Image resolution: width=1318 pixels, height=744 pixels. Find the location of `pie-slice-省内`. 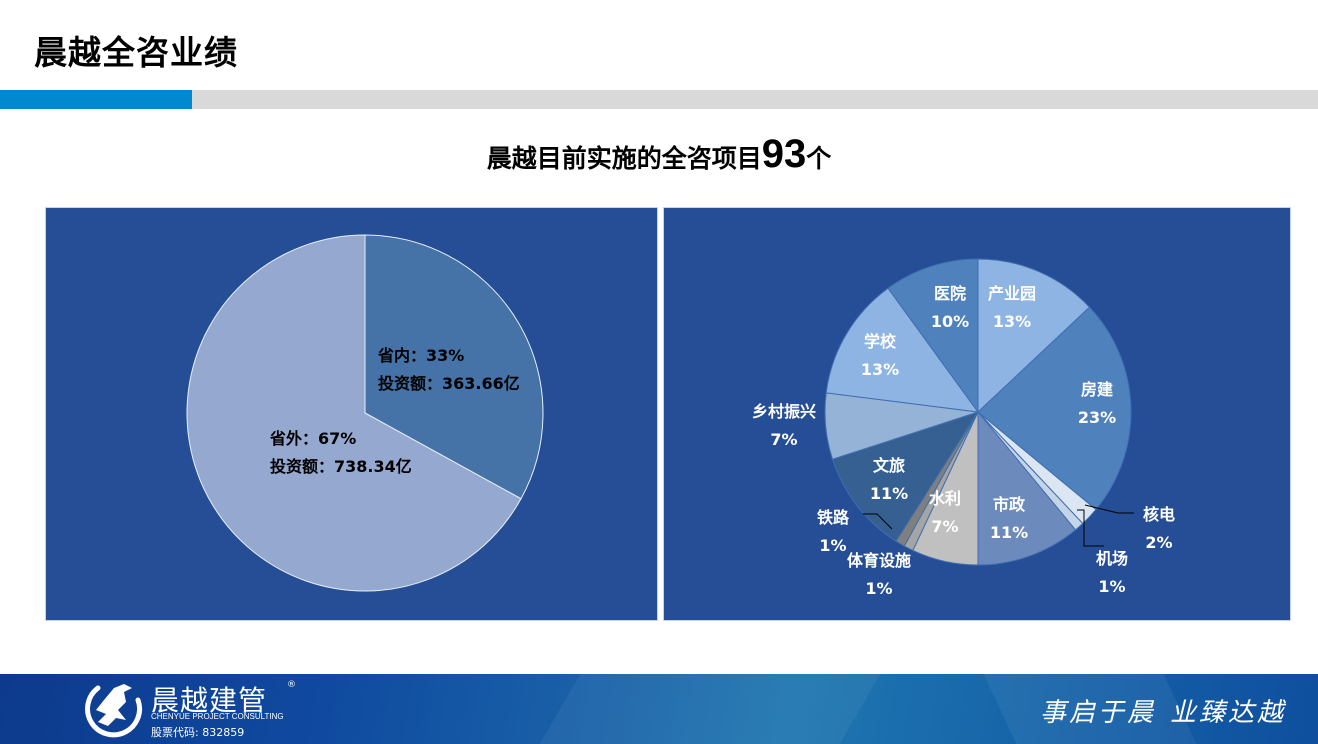

pie-slice-省内 is located at coordinates (454, 367).